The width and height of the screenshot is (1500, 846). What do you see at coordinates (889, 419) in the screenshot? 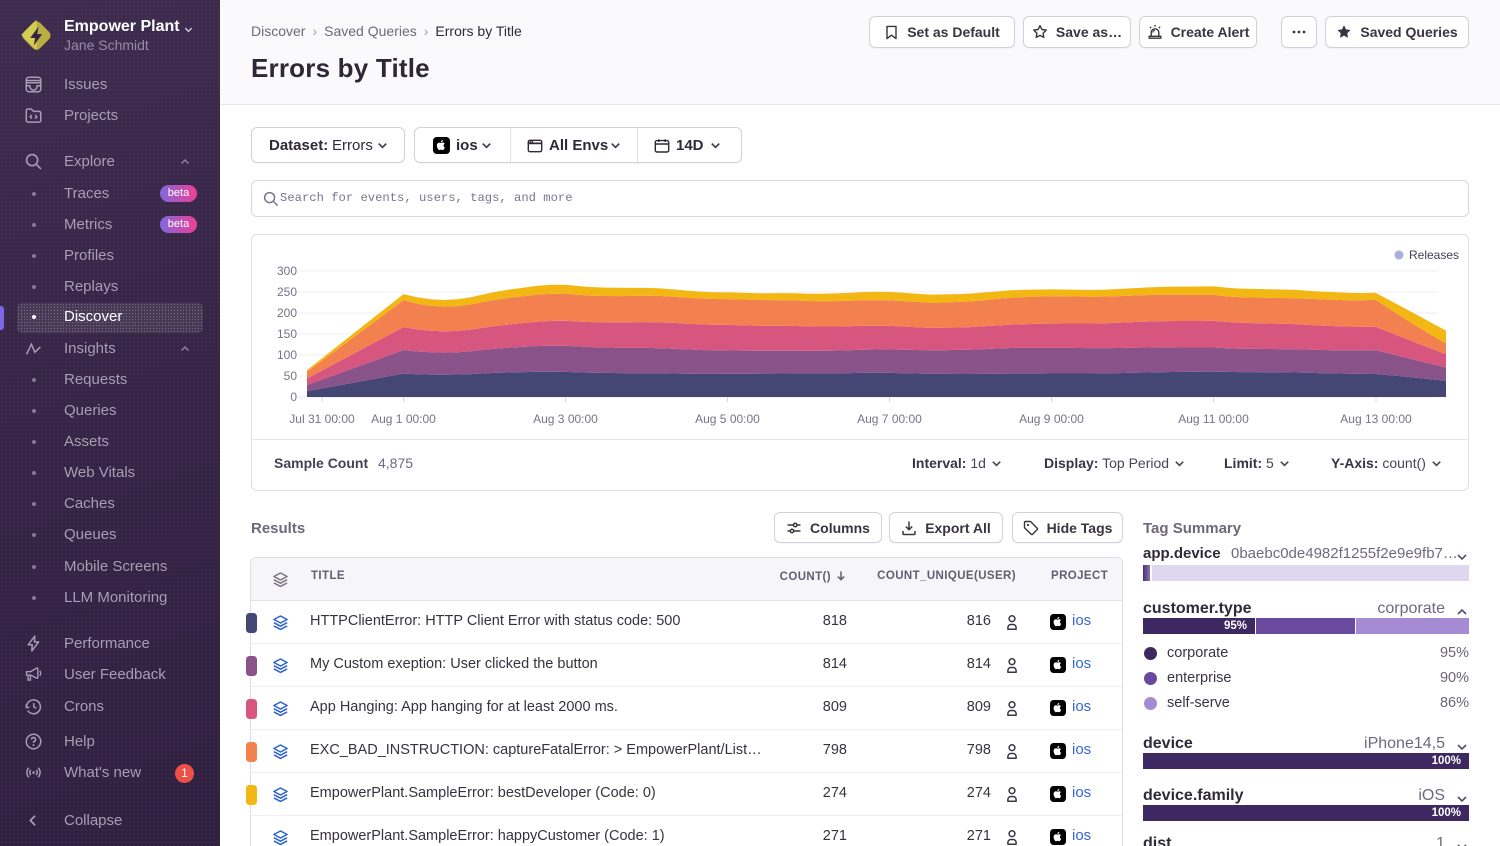
I see `svg-text: Aug 7 00:00` at bounding box center [889, 419].